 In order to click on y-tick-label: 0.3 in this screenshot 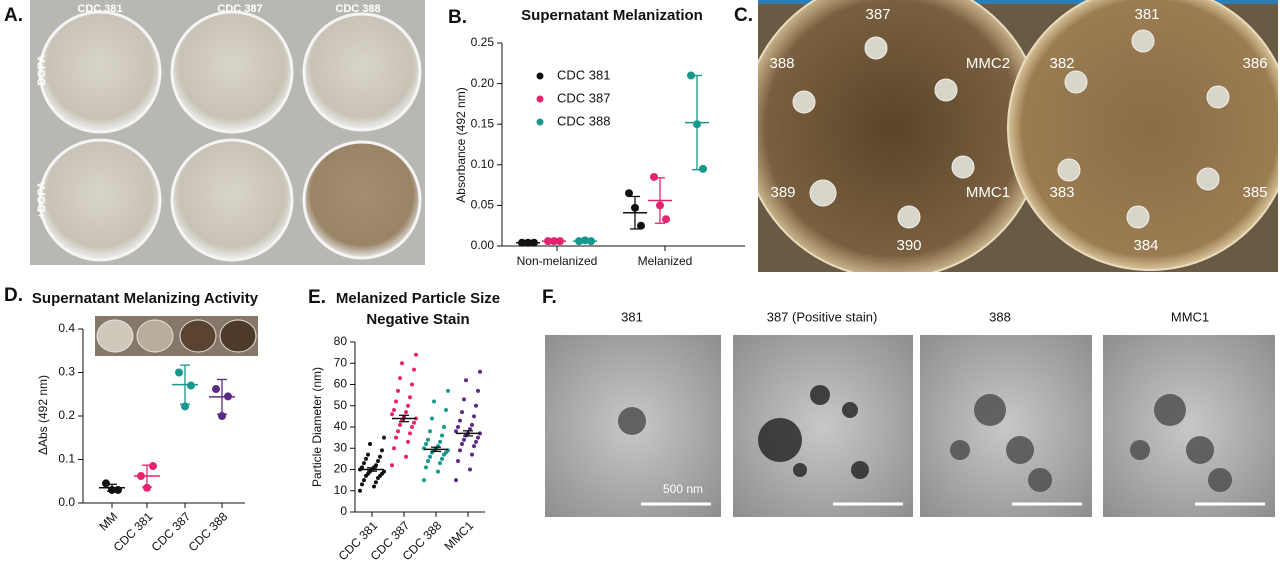, I will do `click(66, 372)`.